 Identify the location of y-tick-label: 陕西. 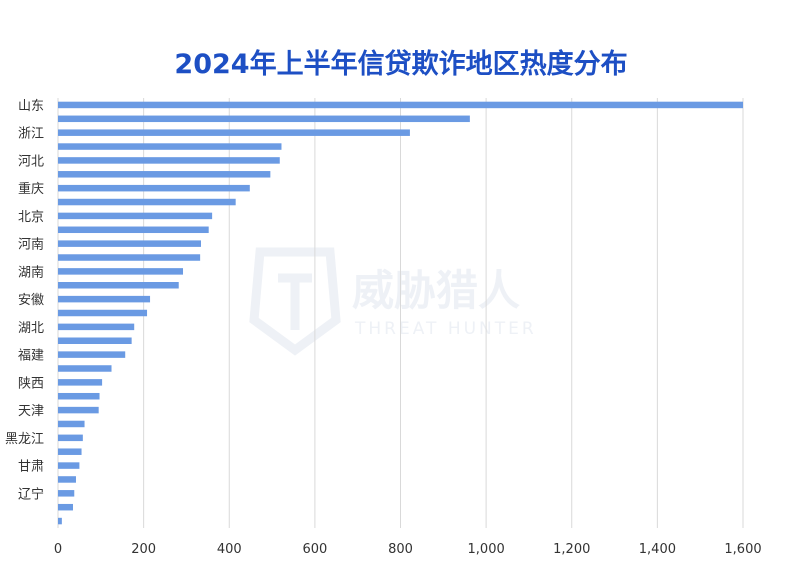
(31, 383).